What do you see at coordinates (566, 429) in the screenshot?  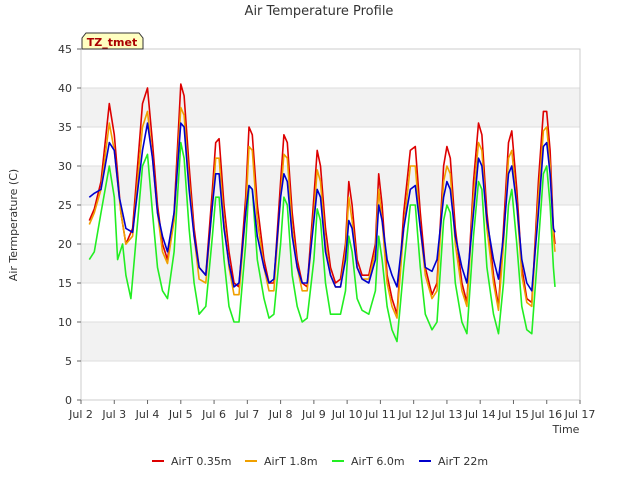 I see `x-axis-label: Time` at bounding box center [566, 429].